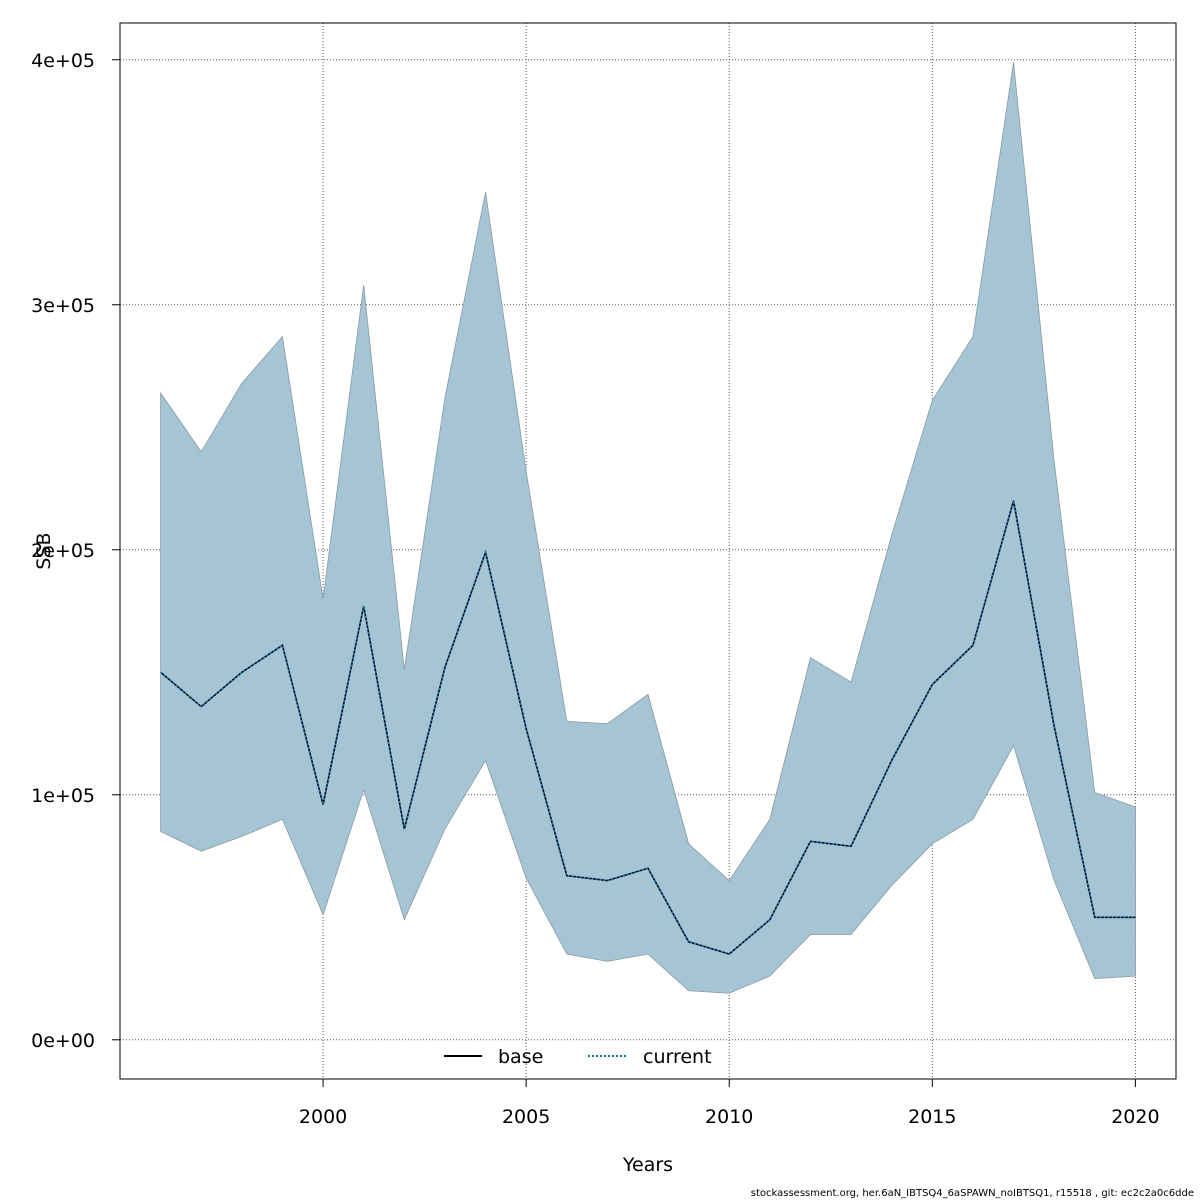 The image size is (1200, 1200). I want to click on legend-base-label: base, so click(520, 1057).